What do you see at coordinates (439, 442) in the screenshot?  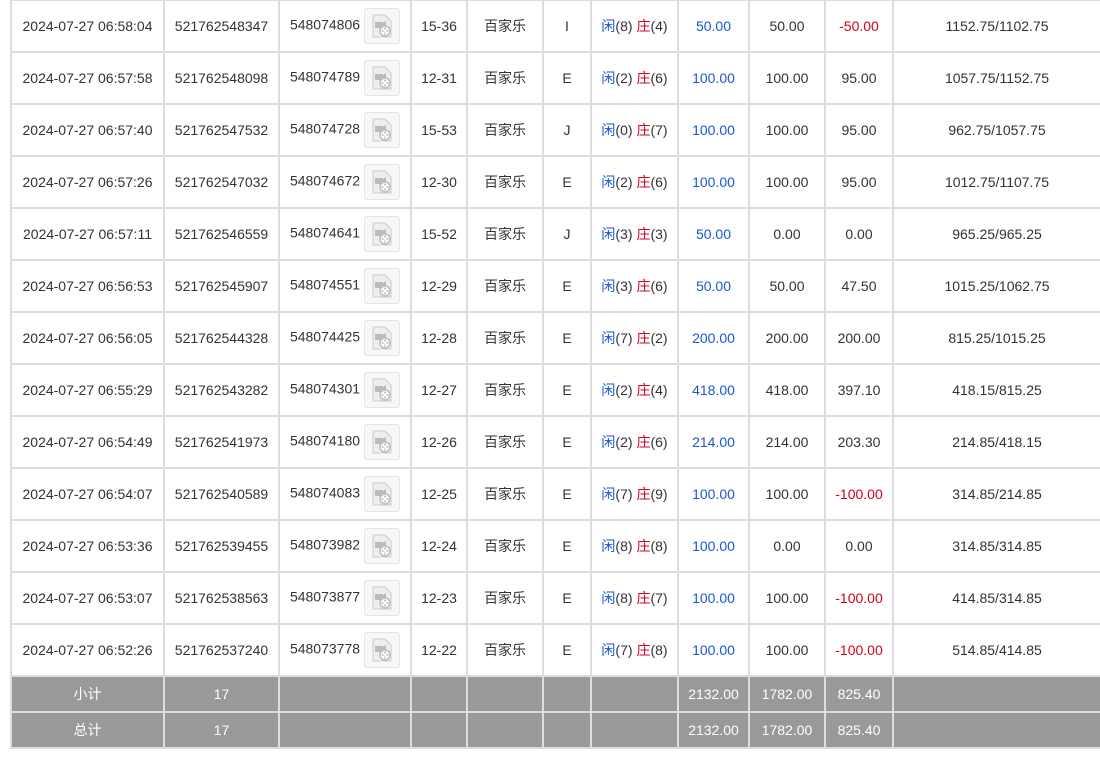 I see `table-no: 12-26` at bounding box center [439, 442].